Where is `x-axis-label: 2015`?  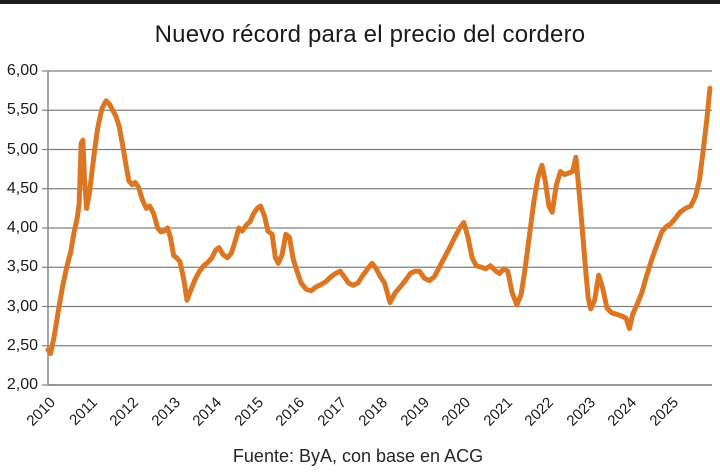 x-axis-label: 2015 is located at coordinates (248, 412).